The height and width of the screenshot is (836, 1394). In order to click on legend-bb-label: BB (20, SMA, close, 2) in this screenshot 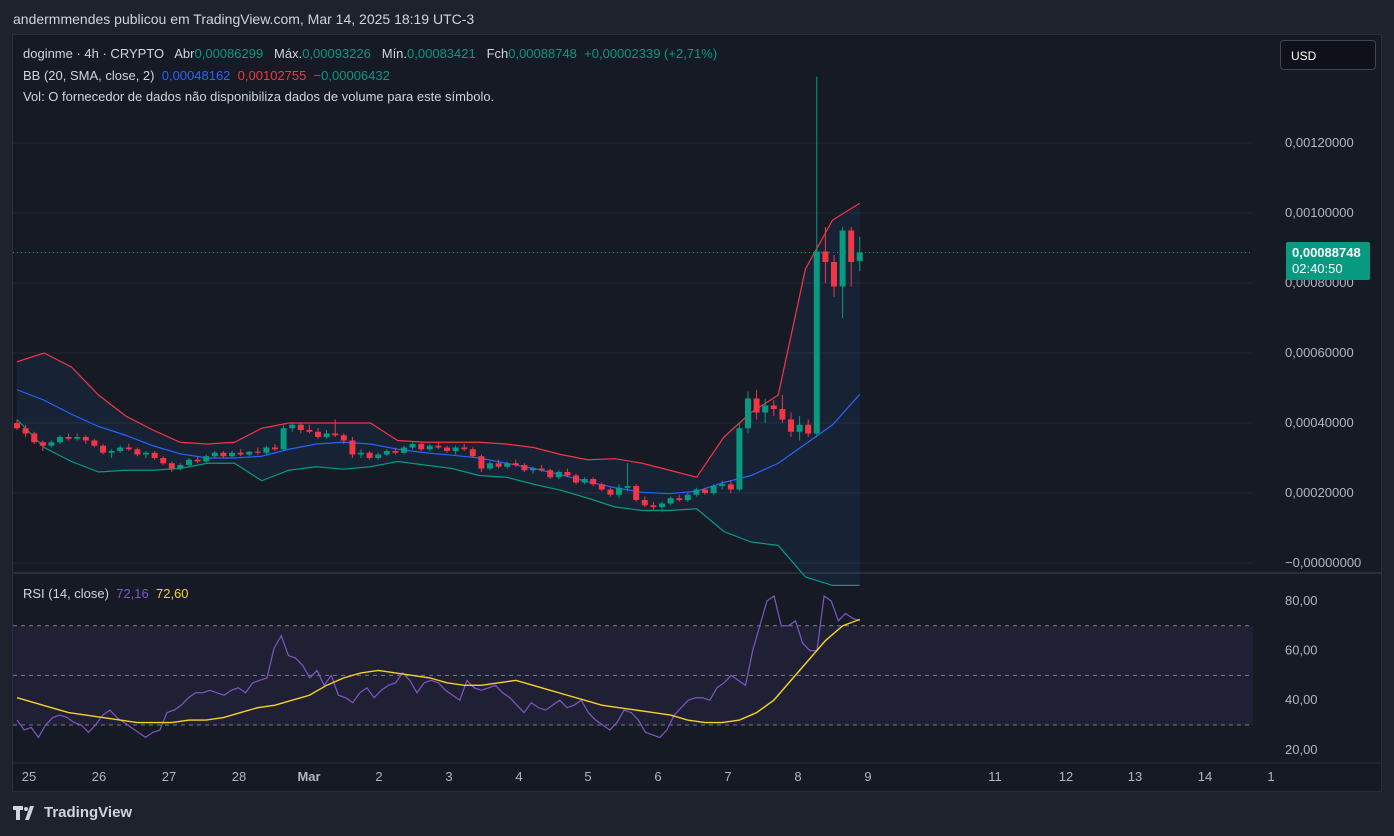, I will do `click(89, 75)`.